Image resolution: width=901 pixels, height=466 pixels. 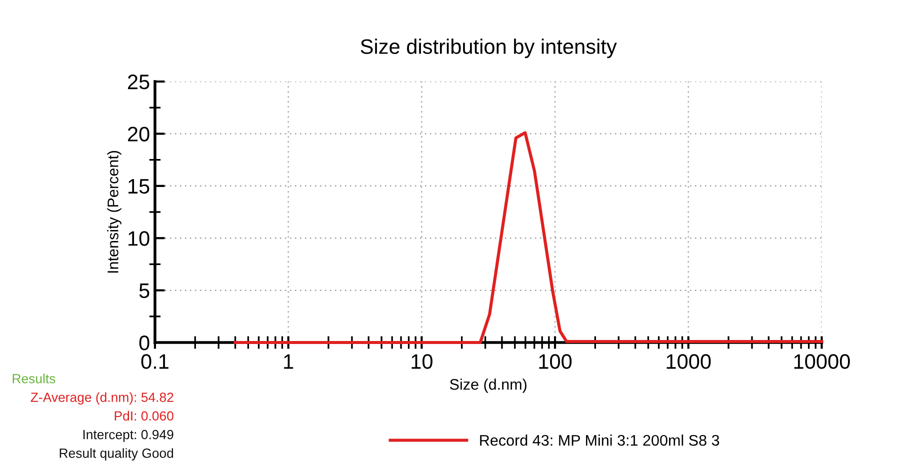 I want to click on text: Result quality Good, so click(x=117, y=454).